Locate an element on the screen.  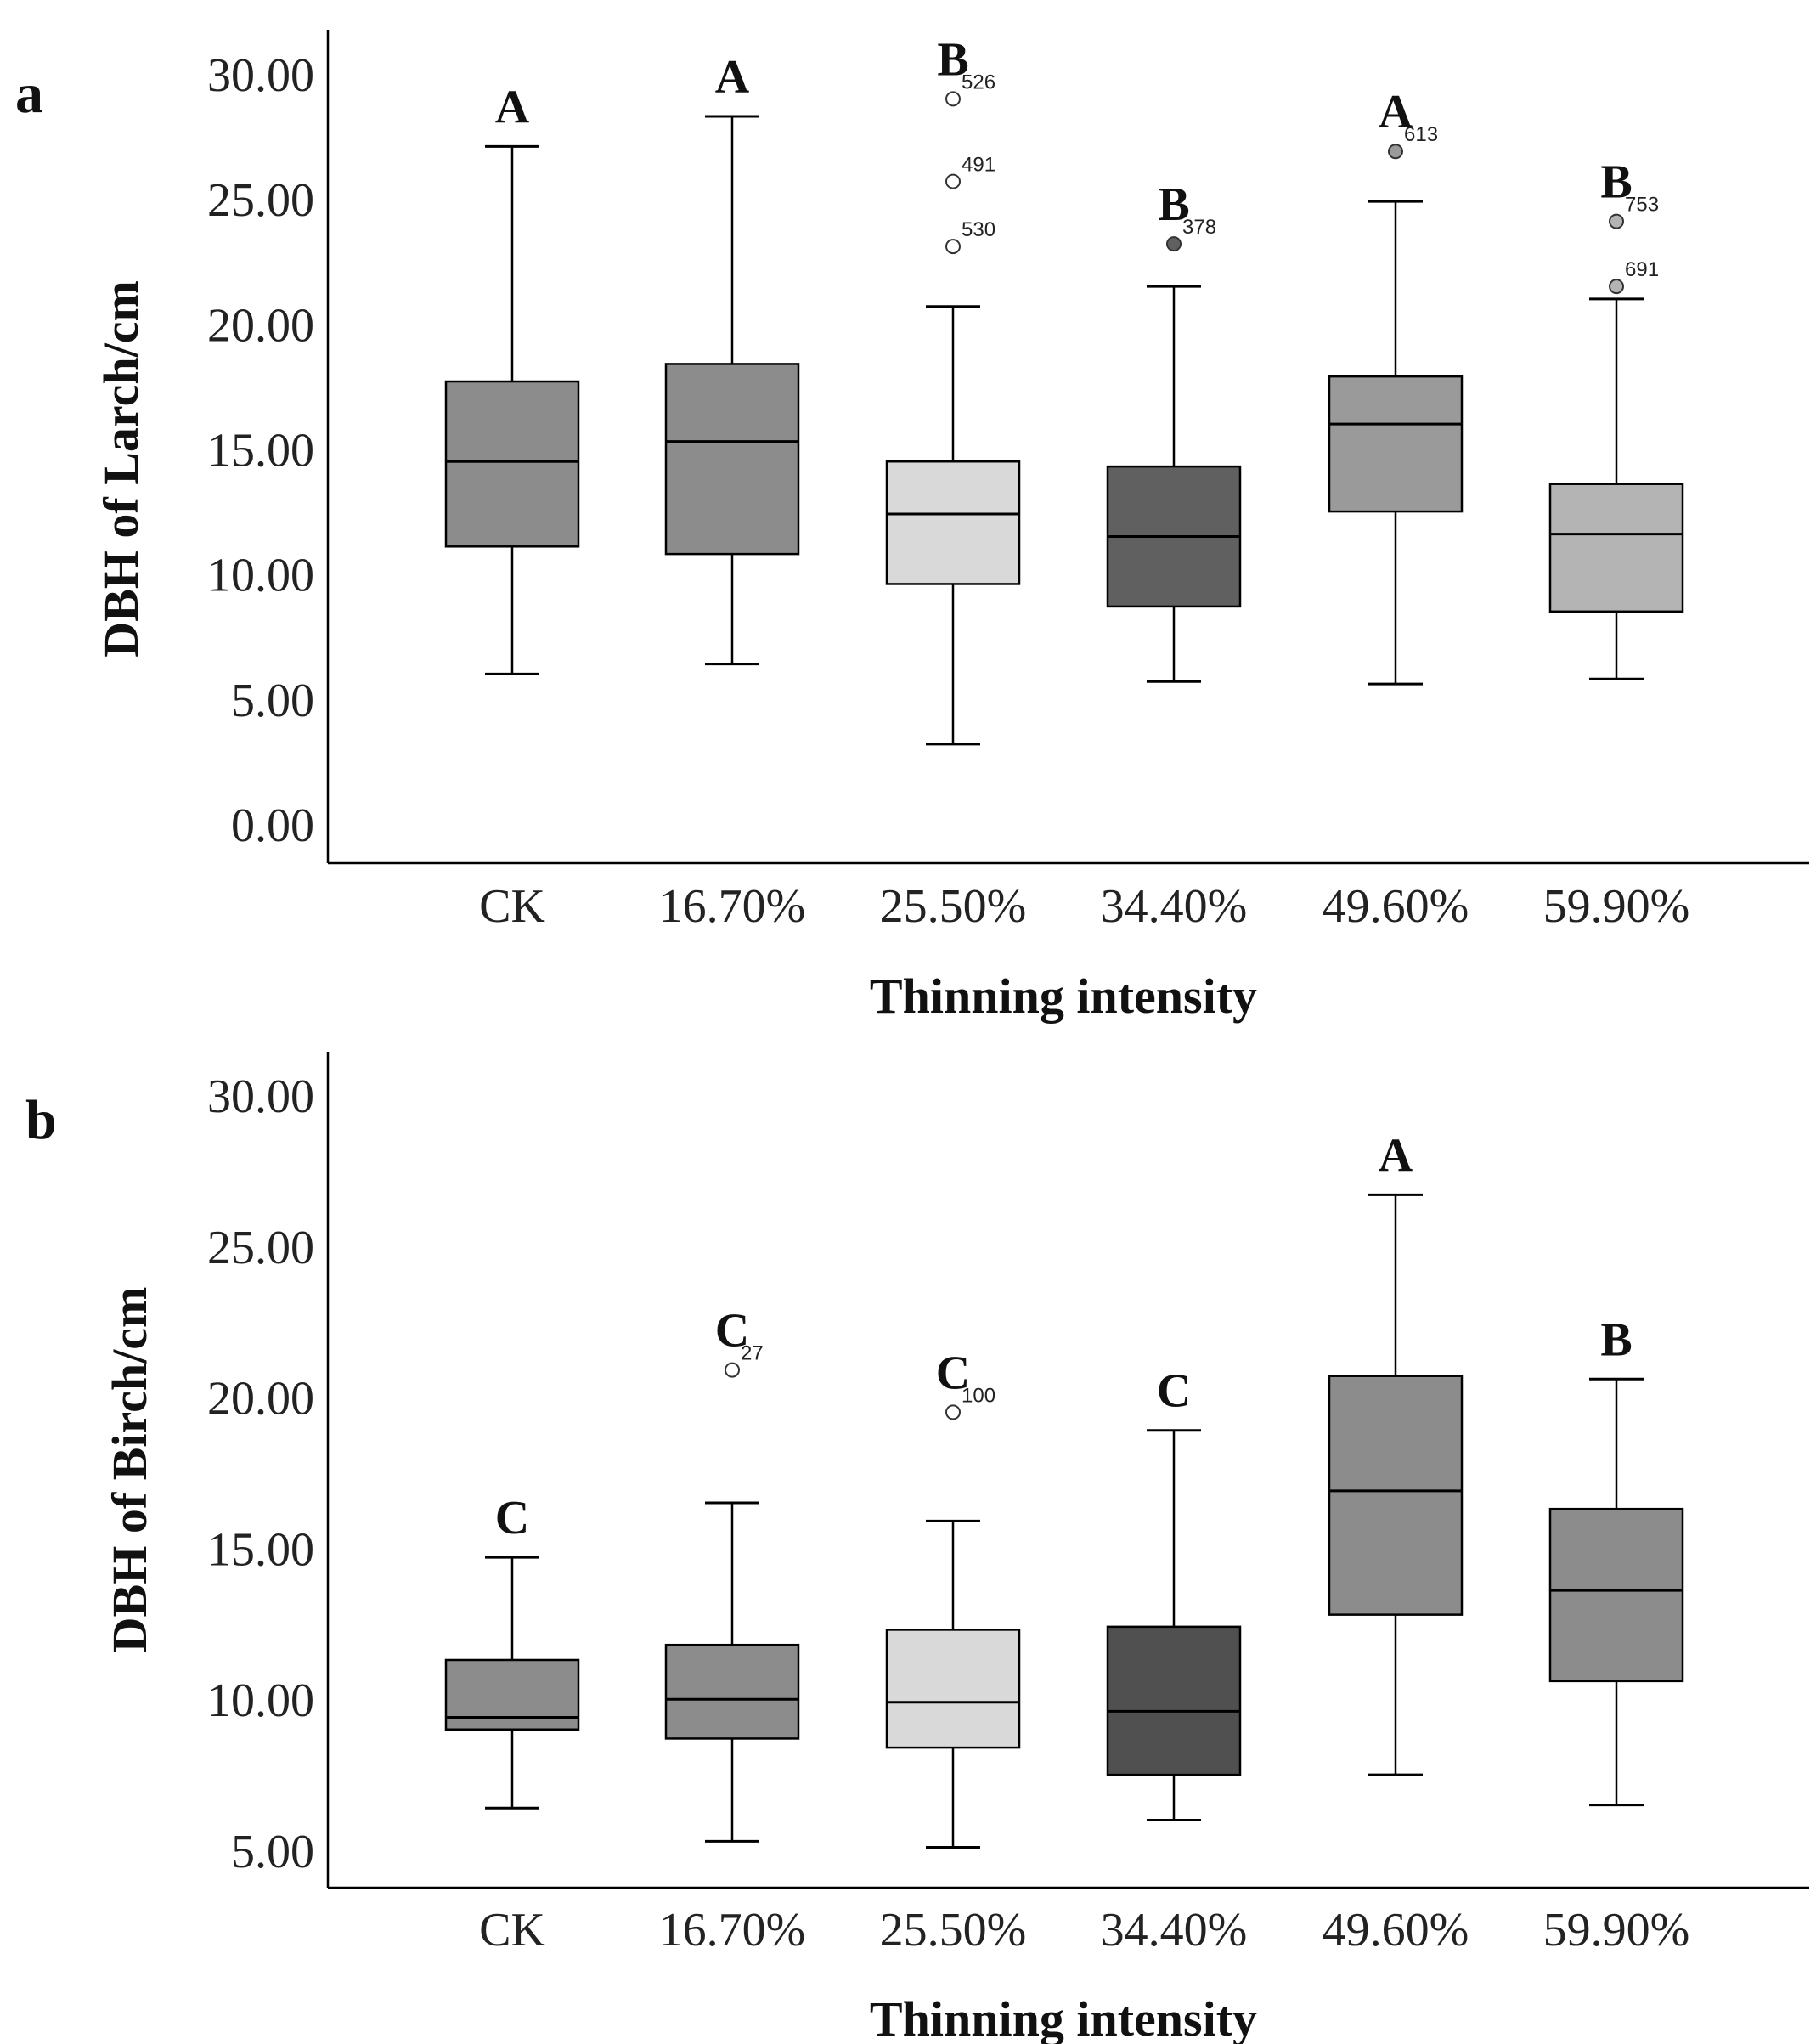
outlier-label: 27 is located at coordinates (752, 1353).